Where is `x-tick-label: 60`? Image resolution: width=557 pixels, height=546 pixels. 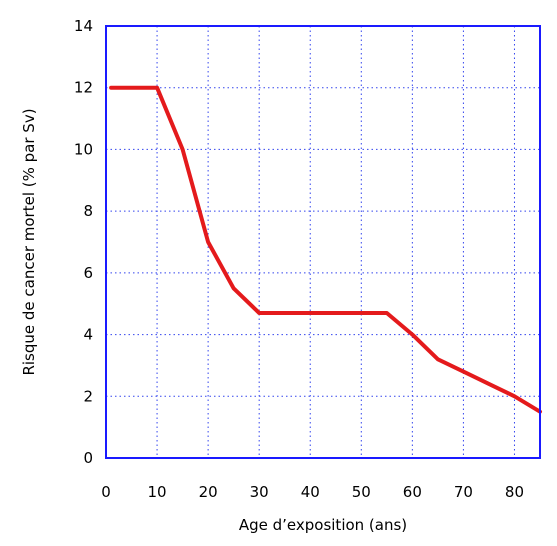 x-tick-label: 60 is located at coordinates (412, 492).